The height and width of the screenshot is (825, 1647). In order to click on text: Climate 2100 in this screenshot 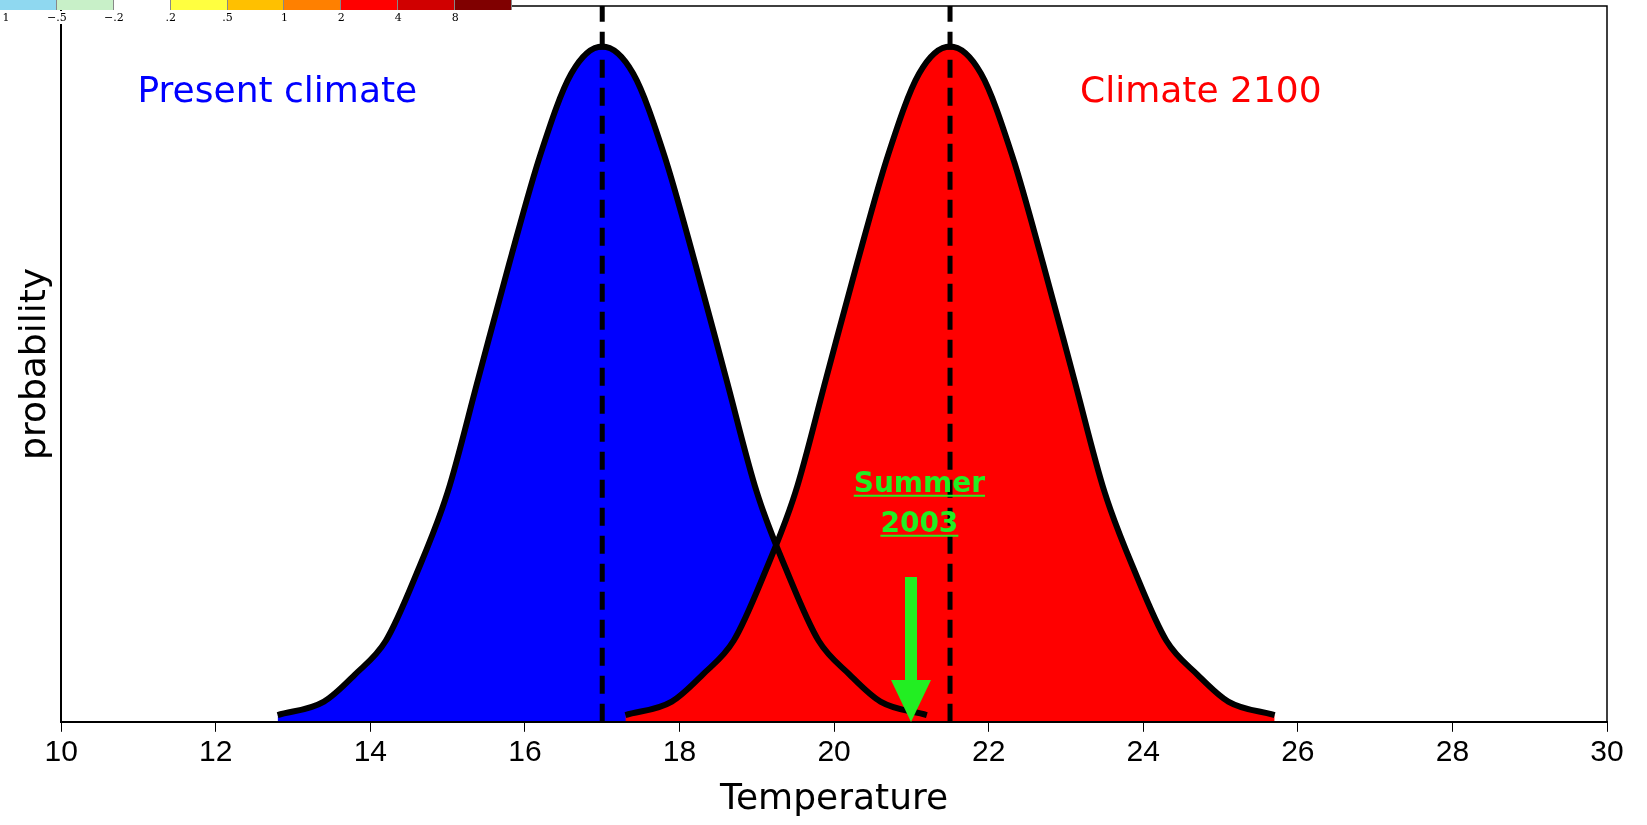, I will do `click(1201, 89)`.